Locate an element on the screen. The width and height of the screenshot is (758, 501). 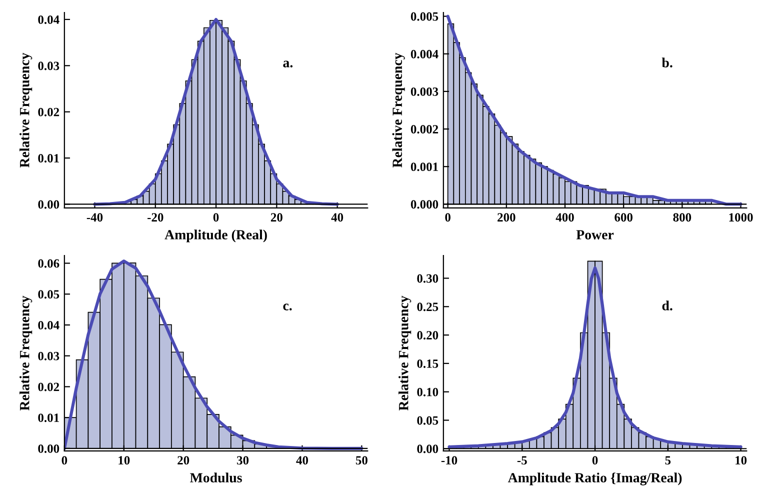
x-tick-label: 50 is located at coordinates (362, 460).